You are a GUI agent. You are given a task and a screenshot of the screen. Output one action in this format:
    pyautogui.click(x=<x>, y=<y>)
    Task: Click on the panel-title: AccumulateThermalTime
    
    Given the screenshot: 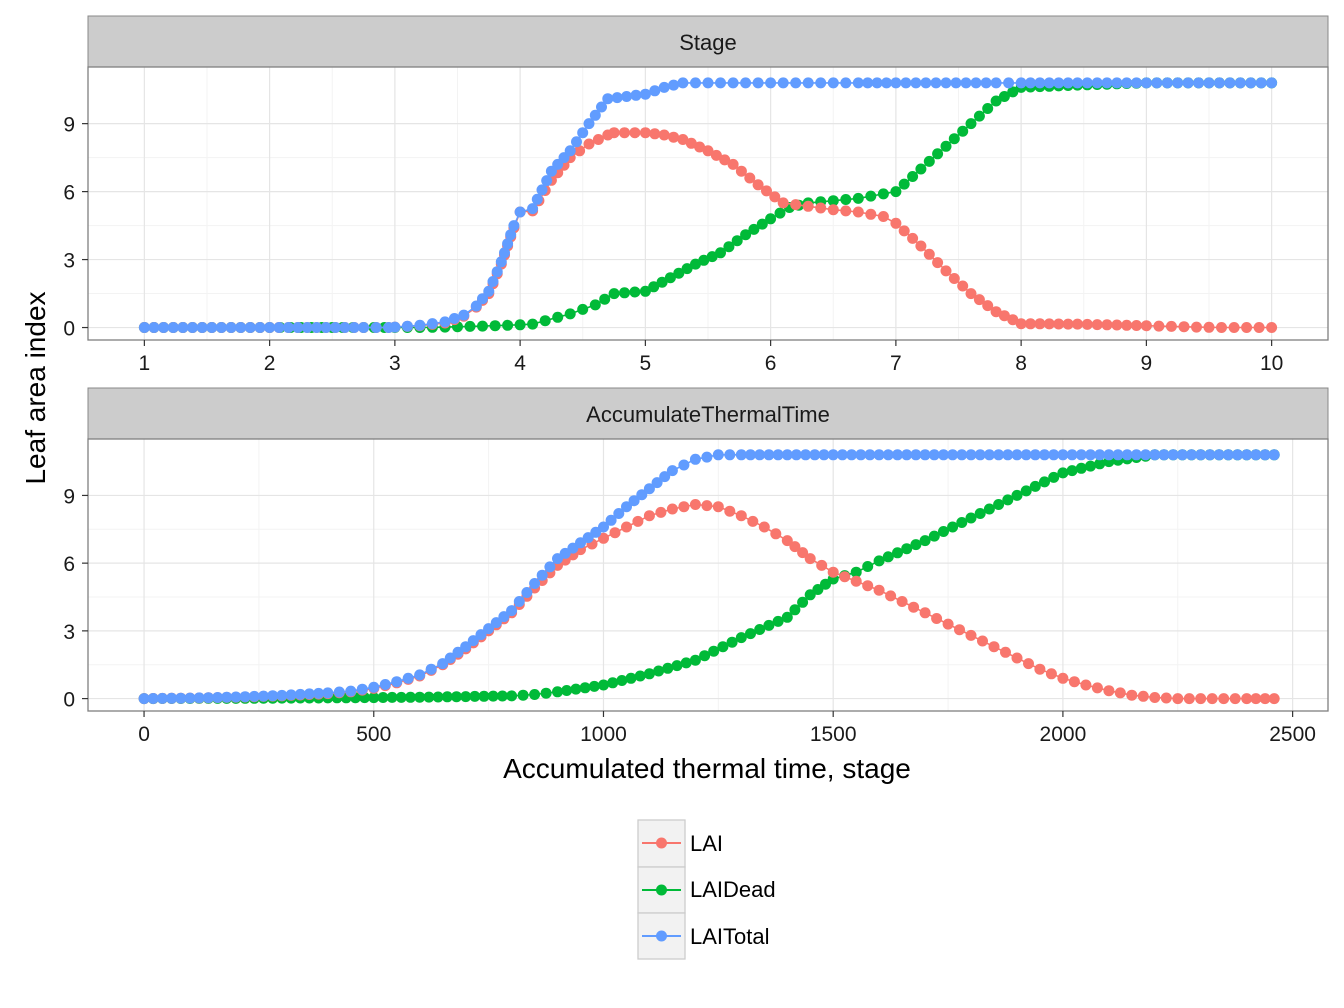 What is the action you would take?
    pyautogui.click(x=708, y=414)
    